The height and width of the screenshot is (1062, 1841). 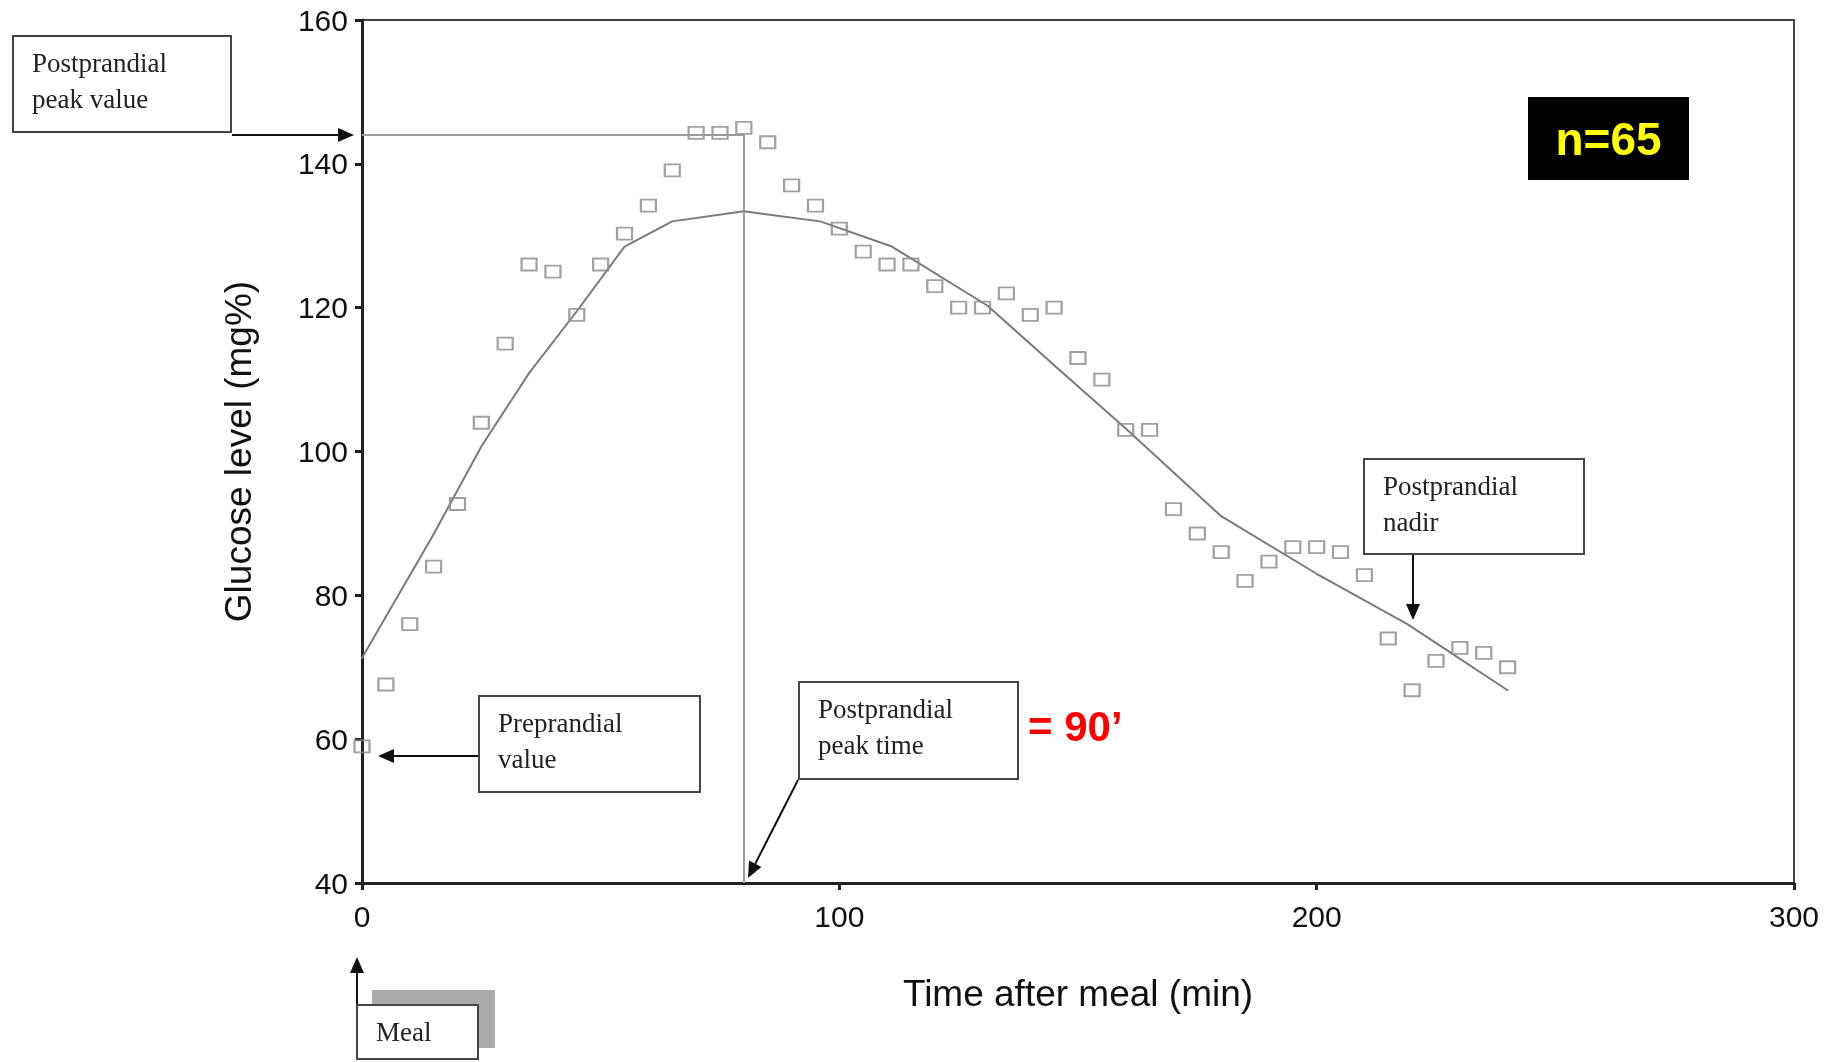 What do you see at coordinates (331, 739) in the screenshot?
I see `y-tick-label: 60` at bounding box center [331, 739].